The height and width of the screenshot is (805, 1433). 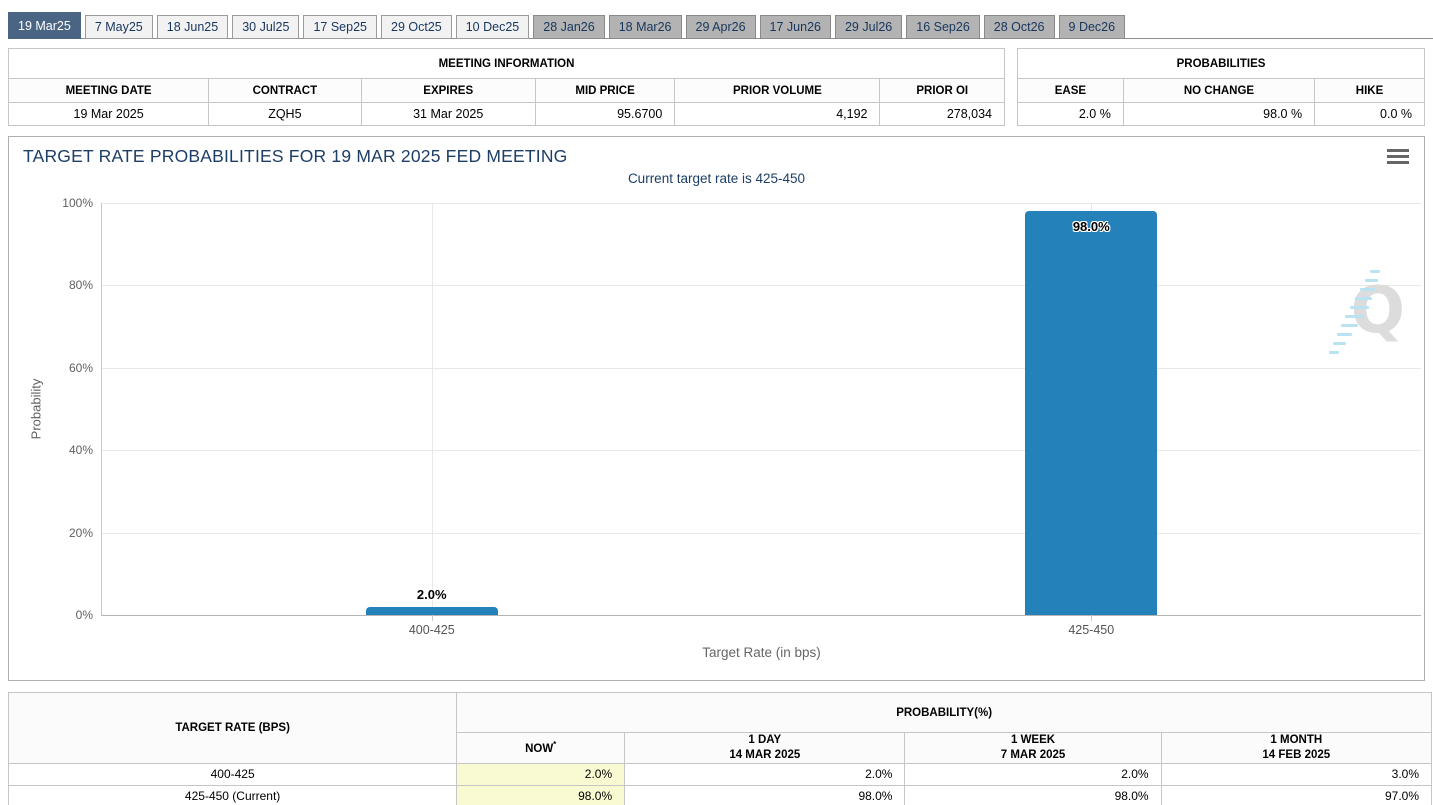 What do you see at coordinates (868, 26) in the screenshot?
I see `tab-29-jul26: 29 Jul26` at bounding box center [868, 26].